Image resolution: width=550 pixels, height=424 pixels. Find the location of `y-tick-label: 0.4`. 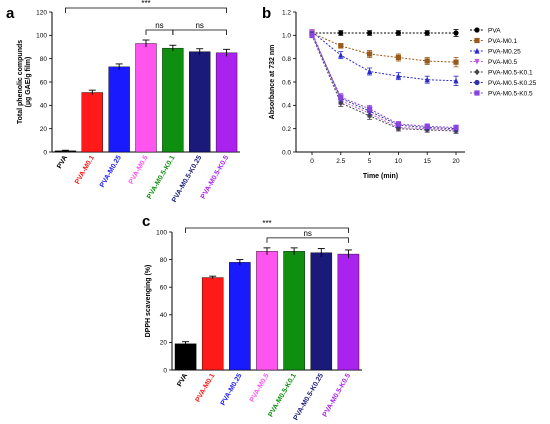

y-tick-label: 0.4 is located at coordinates (286, 106).